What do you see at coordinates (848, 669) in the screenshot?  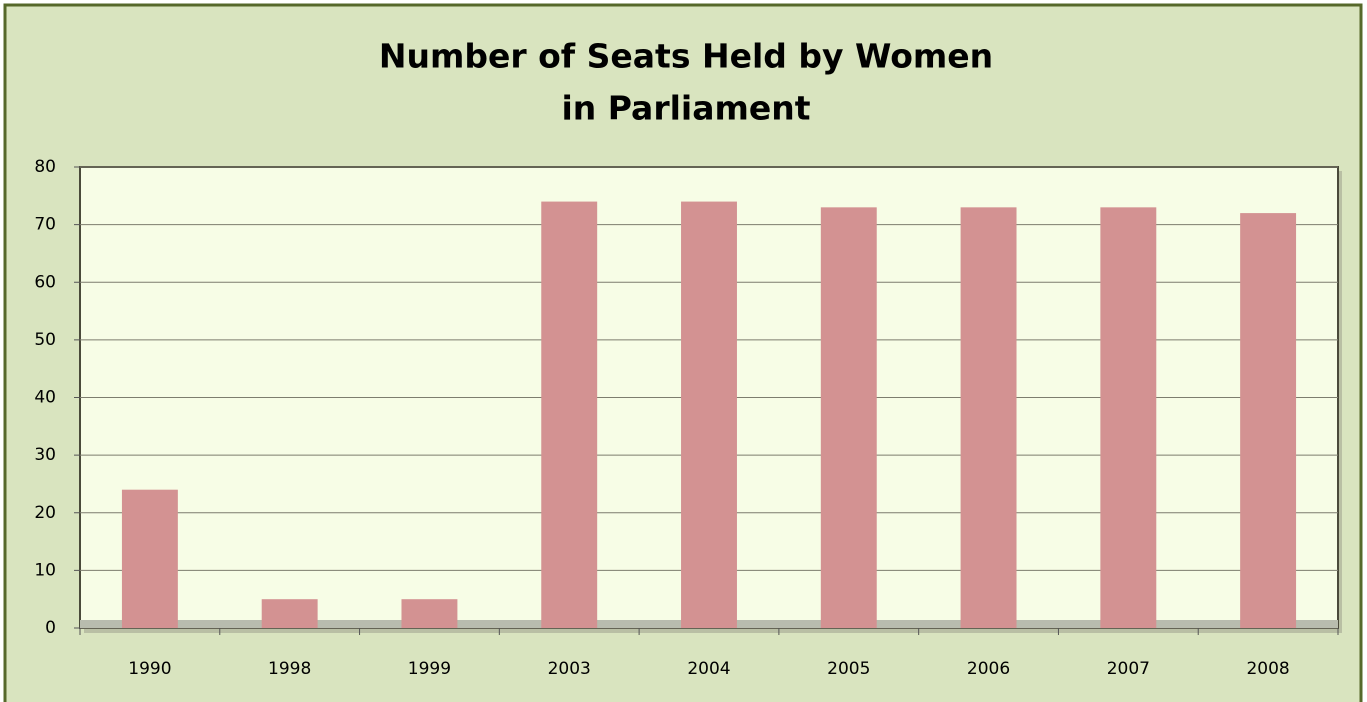 I see `x-tick-label: 2005` at bounding box center [848, 669].